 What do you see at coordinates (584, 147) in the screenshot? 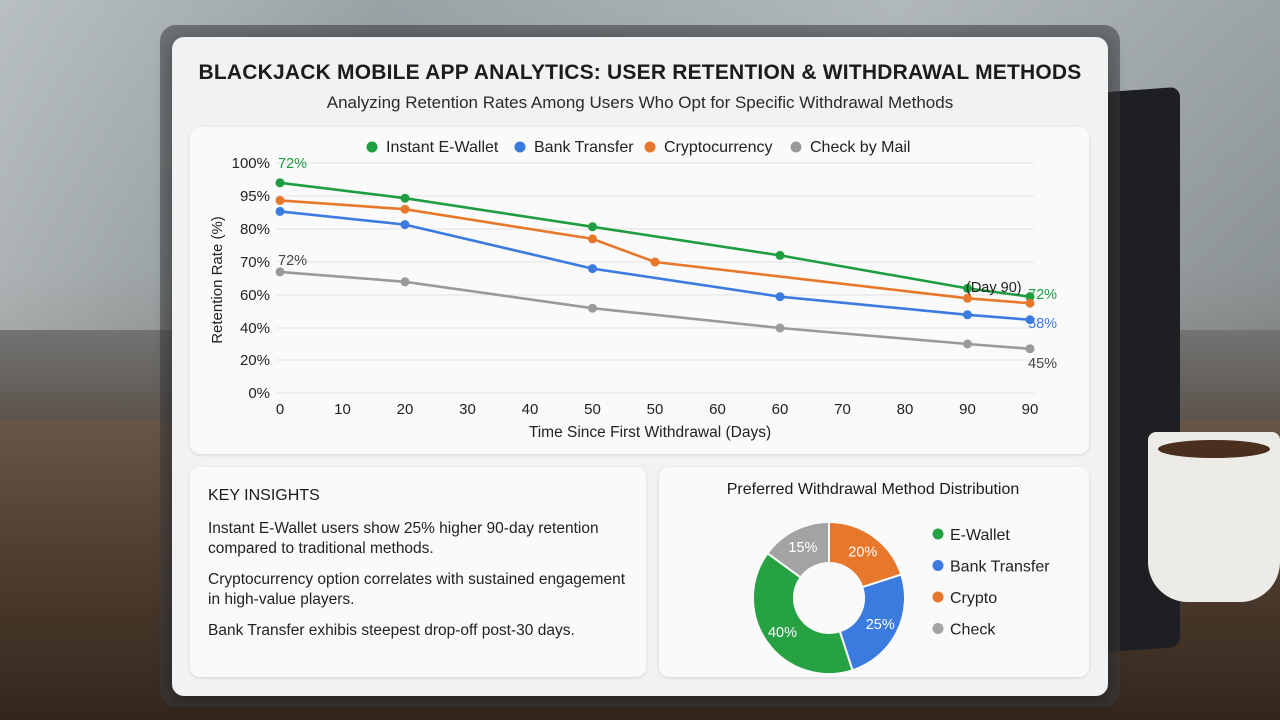
I see `legend-label: Bank Transfer` at bounding box center [584, 147].